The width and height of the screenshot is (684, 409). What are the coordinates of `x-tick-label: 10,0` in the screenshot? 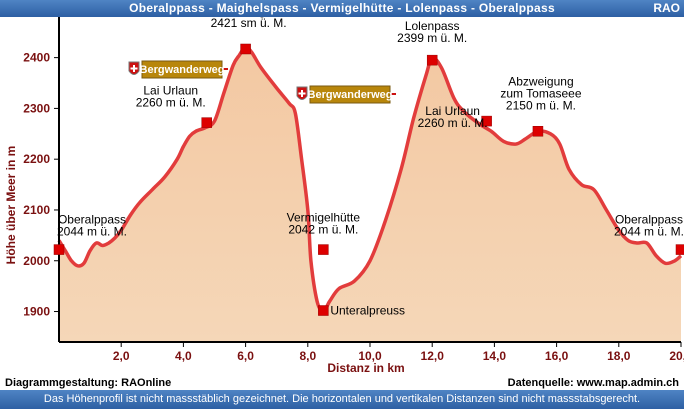 It's located at (370, 356).